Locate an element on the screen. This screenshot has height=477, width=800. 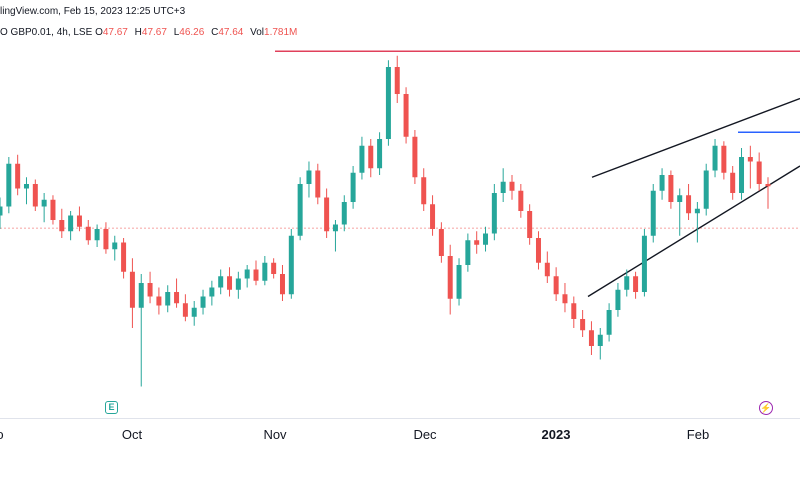
bottom-strip is located at coordinates (400, 463).